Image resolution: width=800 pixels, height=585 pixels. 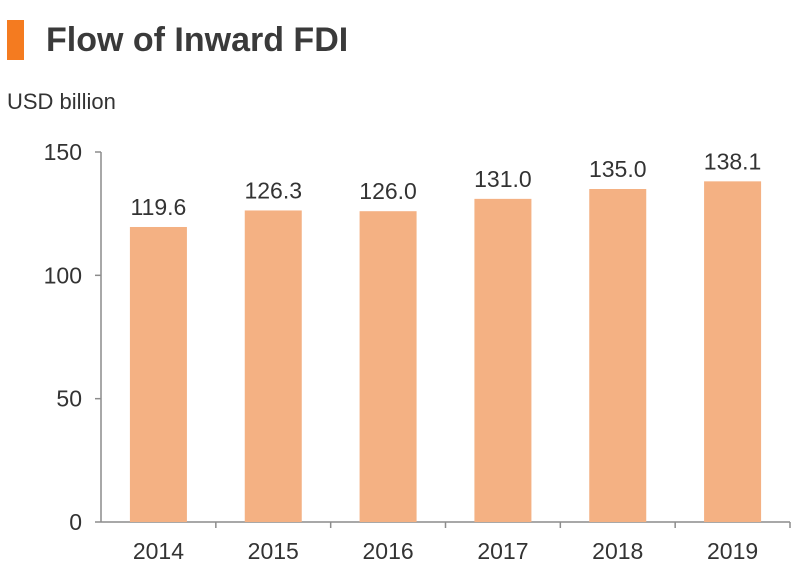 I want to click on x-tick-label-2019: 2019, so click(x=732, y=551).